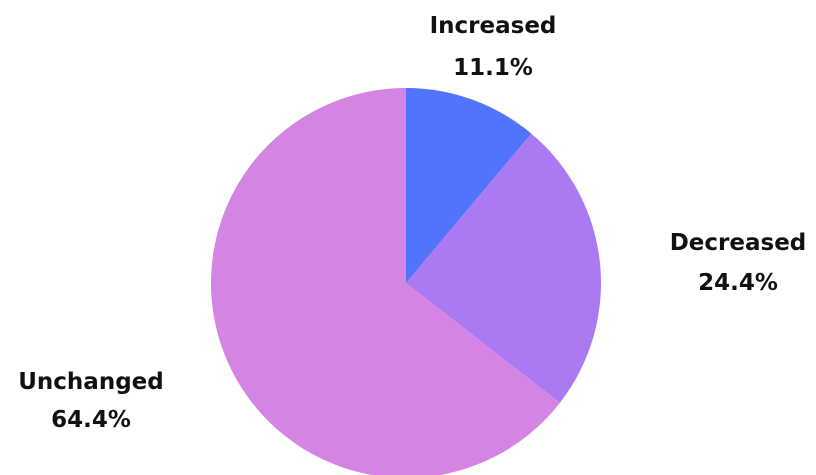 Image resolution: width=816 pixels, height=475 pixels. What do you see at coordinates (91, 420) in the screenshot?
I see `slice-value-unchanged: 64.4%` at bounding box center [91, 420].